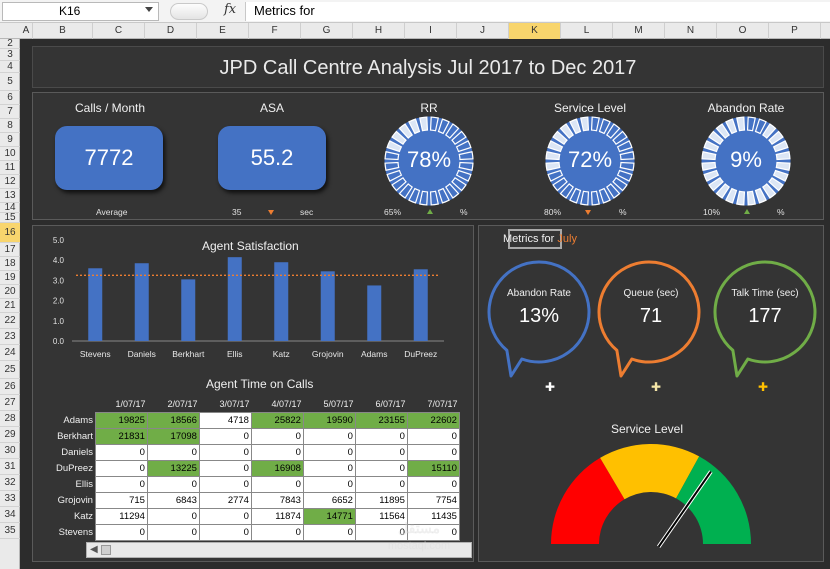 The width and height of the screenshot is (830, 569). What do you see at coordinates (277, 468) in the screenshot?
I see `time-cell: 16908` at bounding box center [277, 468].